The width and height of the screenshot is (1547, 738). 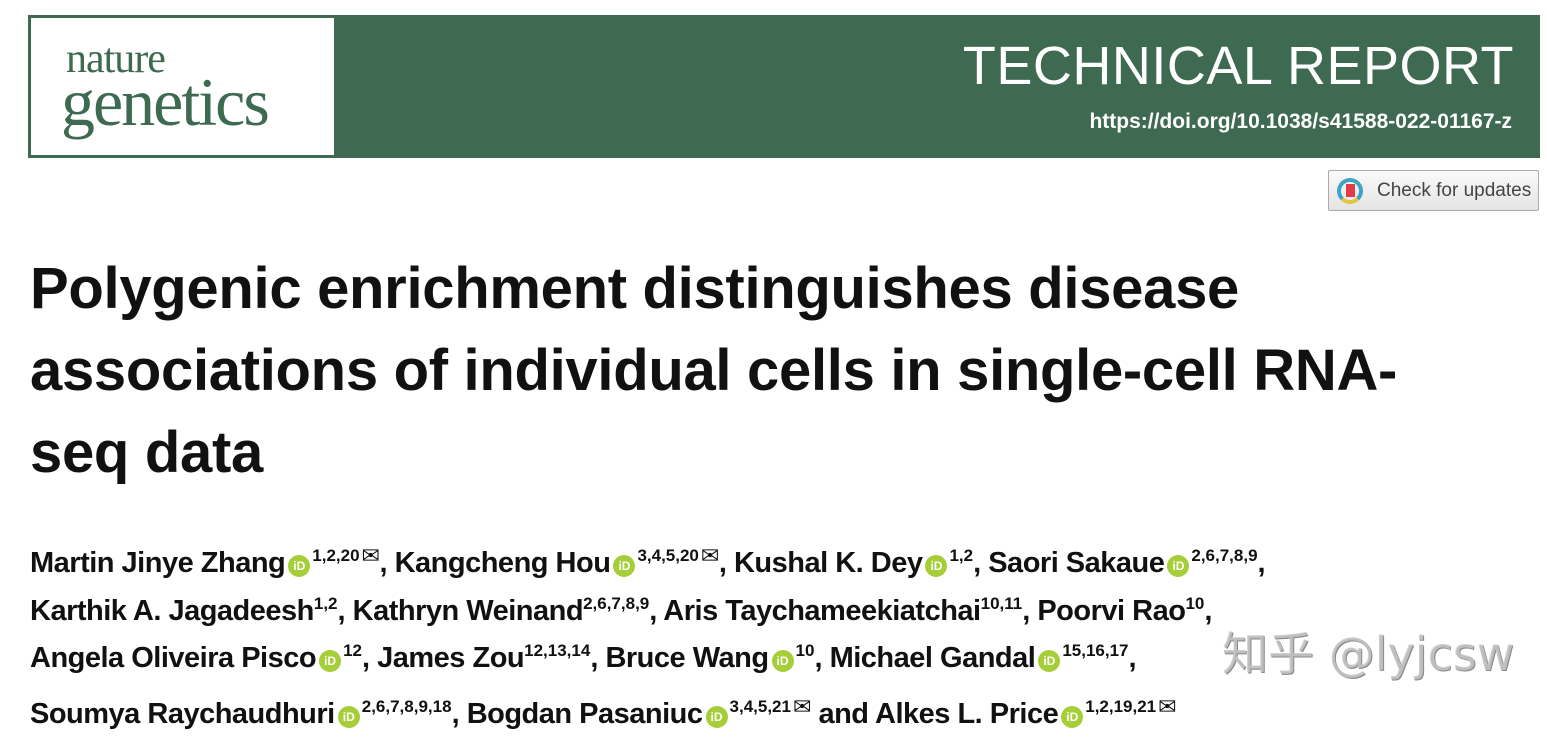 What do you see at coordinates (1111, 611) in the screenshot?
I see `author-name: Poorvi Rao` at bounding box center [1111, 611].